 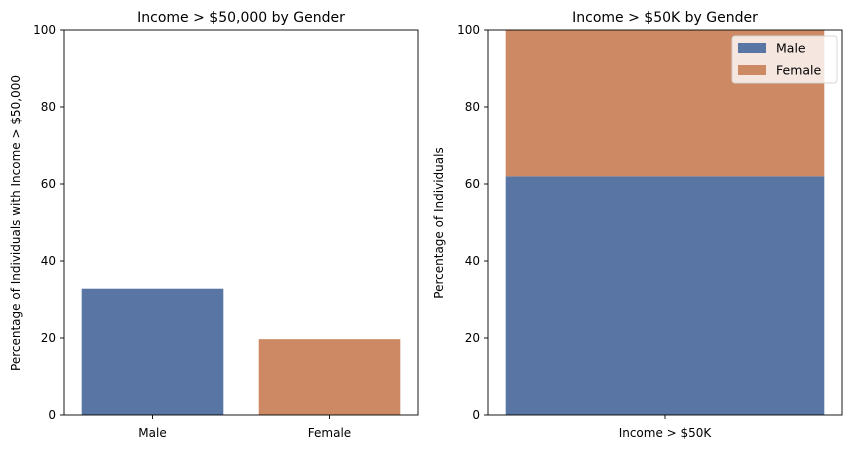 I want to click on chart-title: Income > $50K by Gender, so click(x=665, y=18).